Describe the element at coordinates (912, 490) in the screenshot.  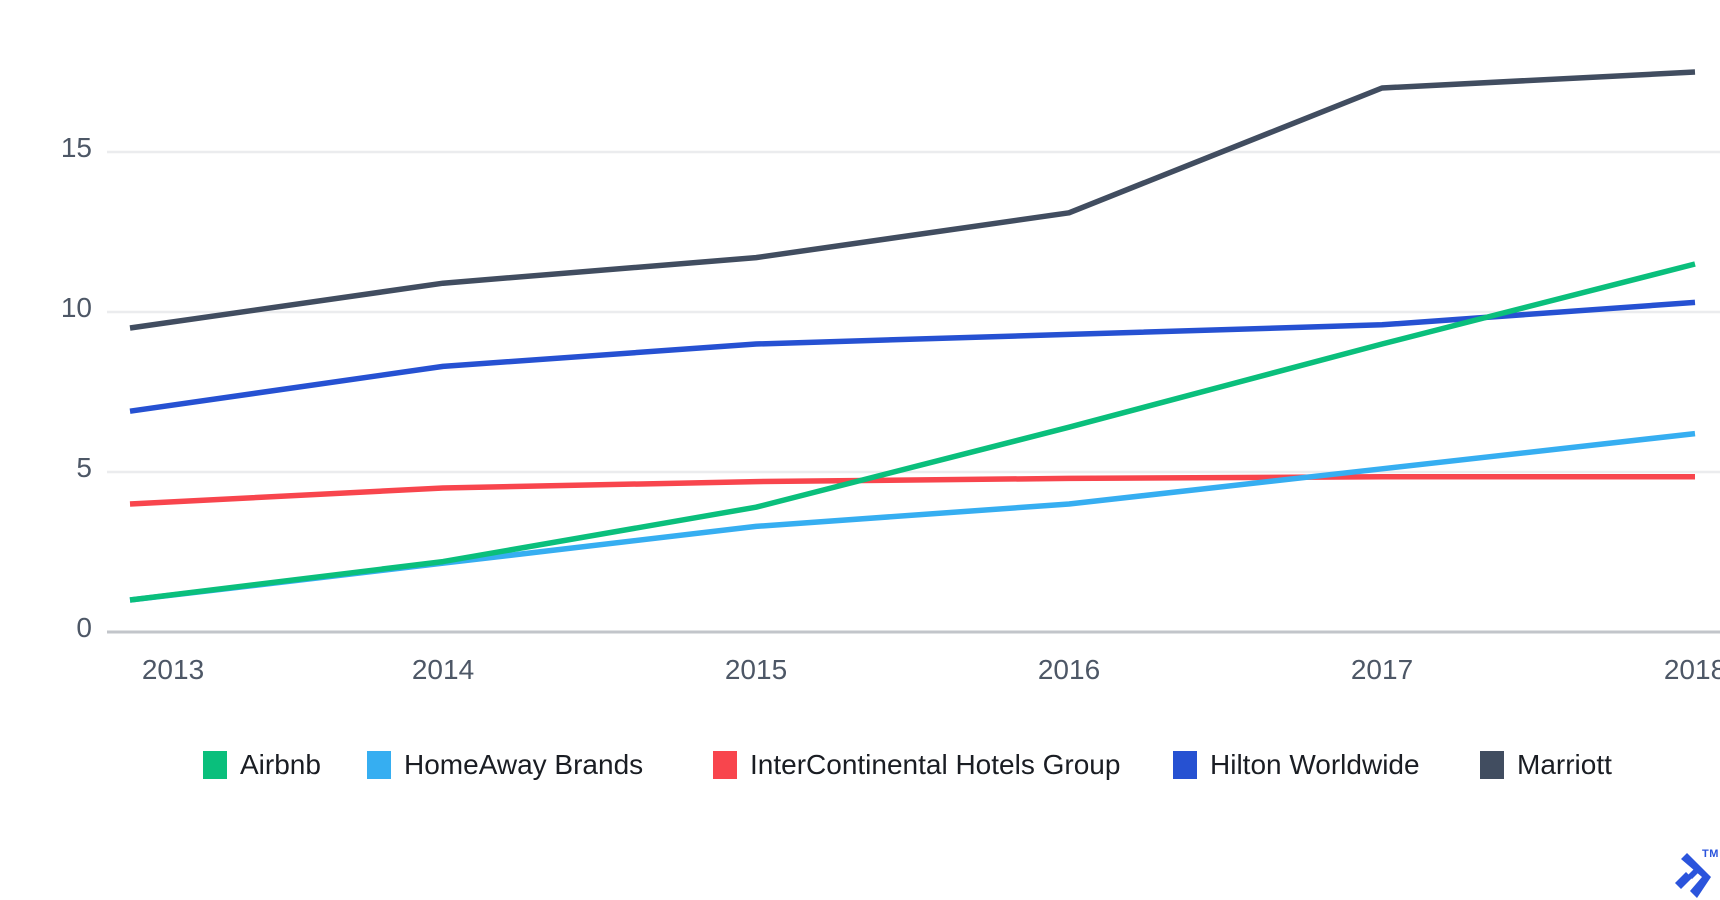
I see `series-line-intercontinental-hotels-group` at that location.